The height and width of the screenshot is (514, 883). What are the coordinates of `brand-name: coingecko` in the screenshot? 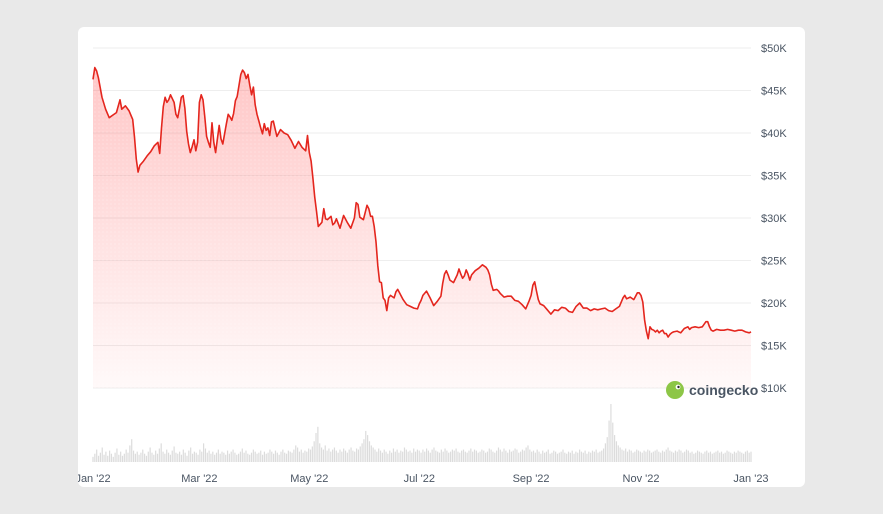 It's located at (723, 390).